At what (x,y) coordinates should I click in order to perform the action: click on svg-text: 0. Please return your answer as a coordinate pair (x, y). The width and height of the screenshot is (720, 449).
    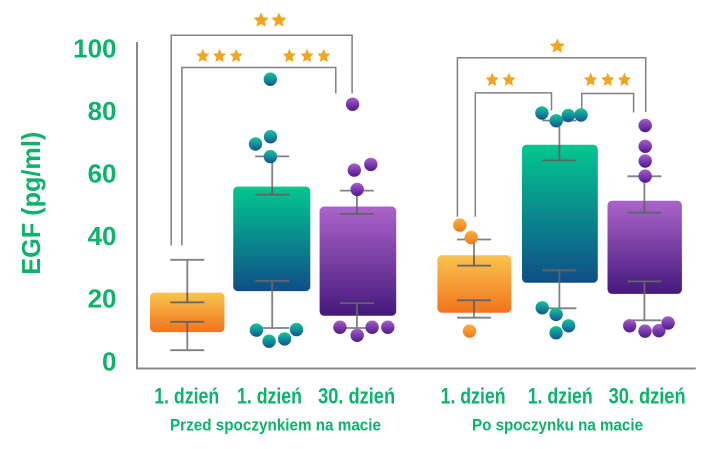
    Looking at the image, I should click on (109, 361).